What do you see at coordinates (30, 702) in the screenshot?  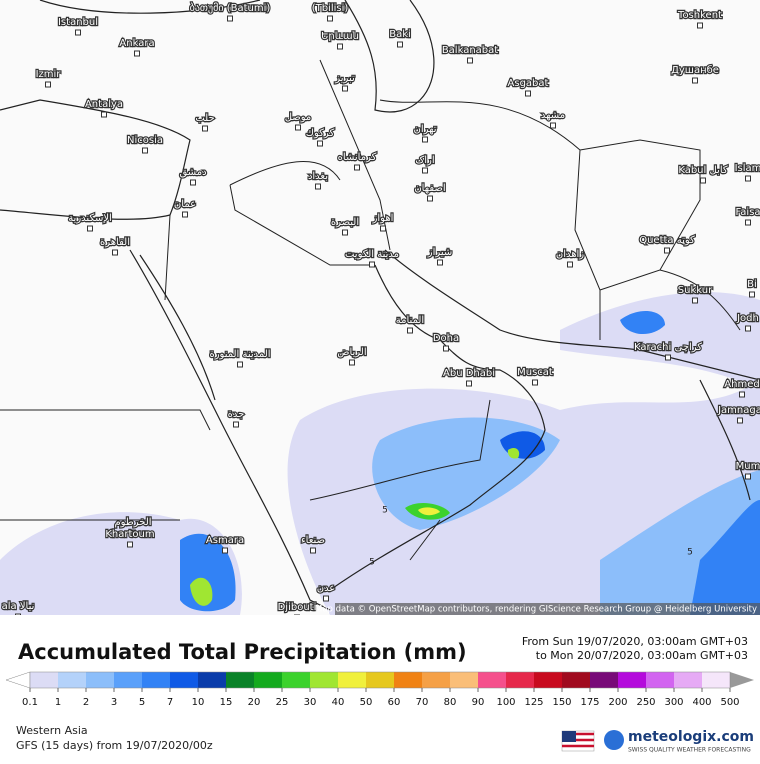 I see `scale-label: 0.1` at bounding box center [30, 702].